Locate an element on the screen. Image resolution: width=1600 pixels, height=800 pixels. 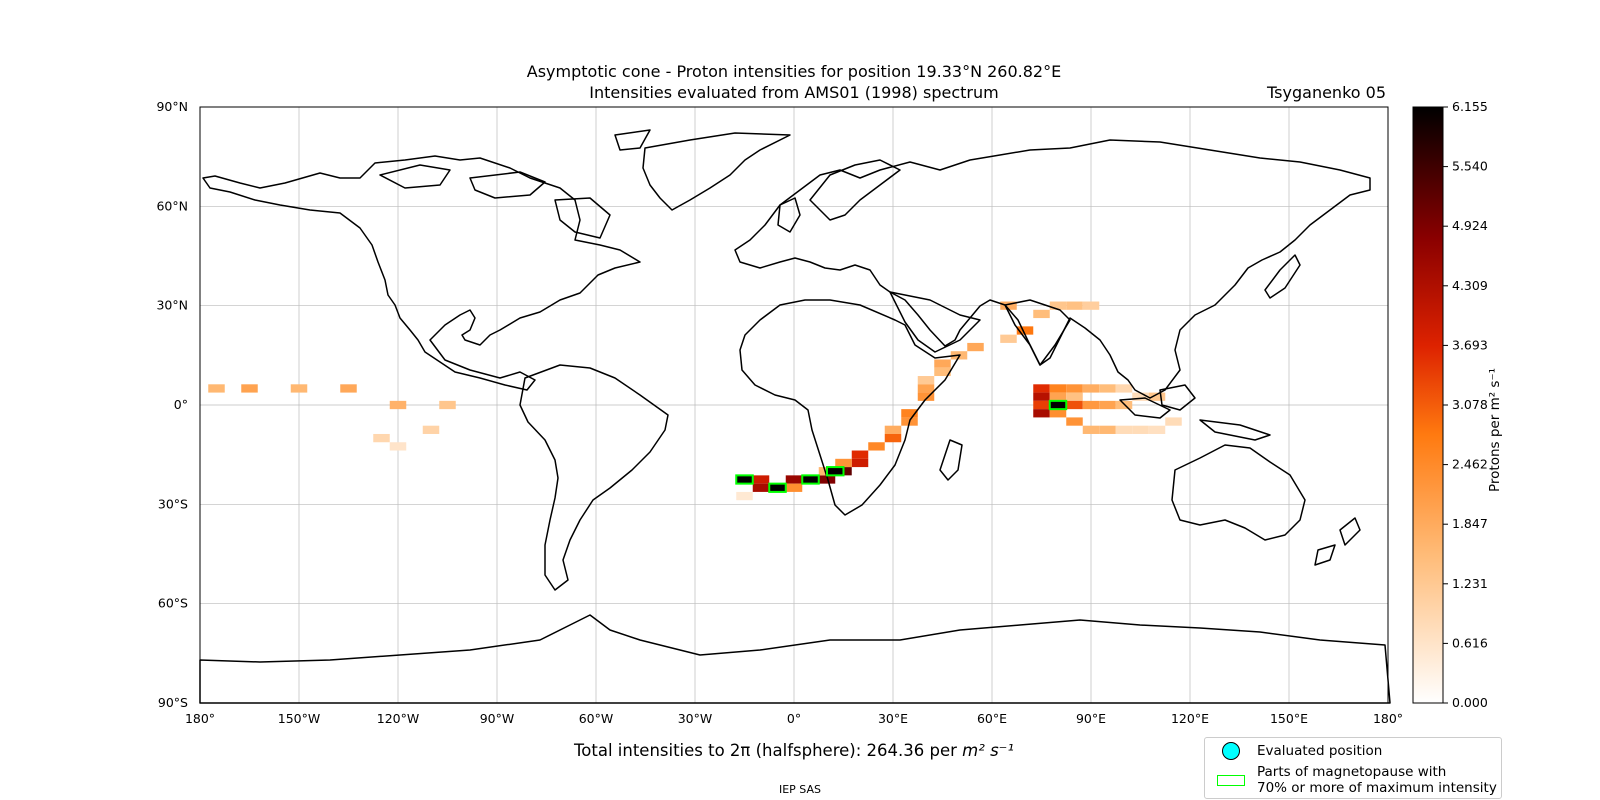
legend-label-evaluated: Evaluated position is located at coordinates (1320, 751).